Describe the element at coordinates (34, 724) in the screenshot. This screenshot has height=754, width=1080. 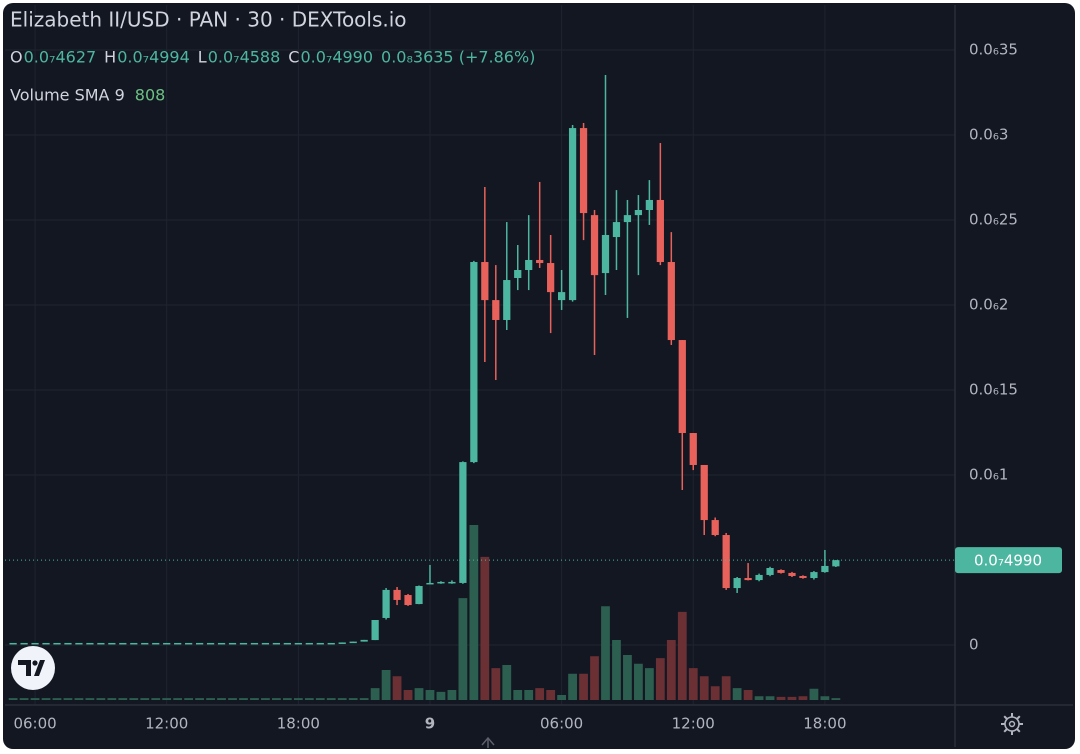
I see `x-tick-label: 06:00` at that location.